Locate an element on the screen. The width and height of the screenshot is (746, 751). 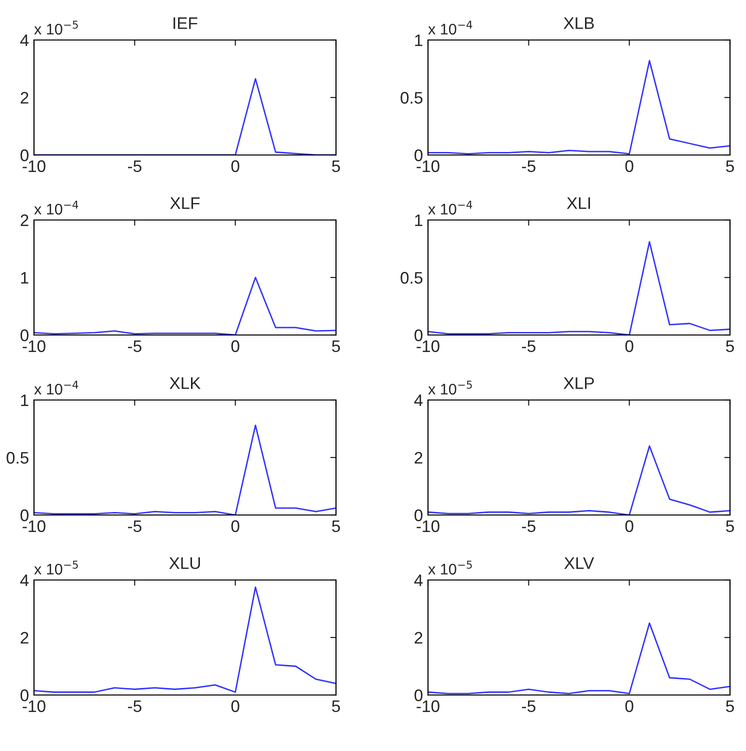
chart-title: IEF is located at coordinates (186, 23).